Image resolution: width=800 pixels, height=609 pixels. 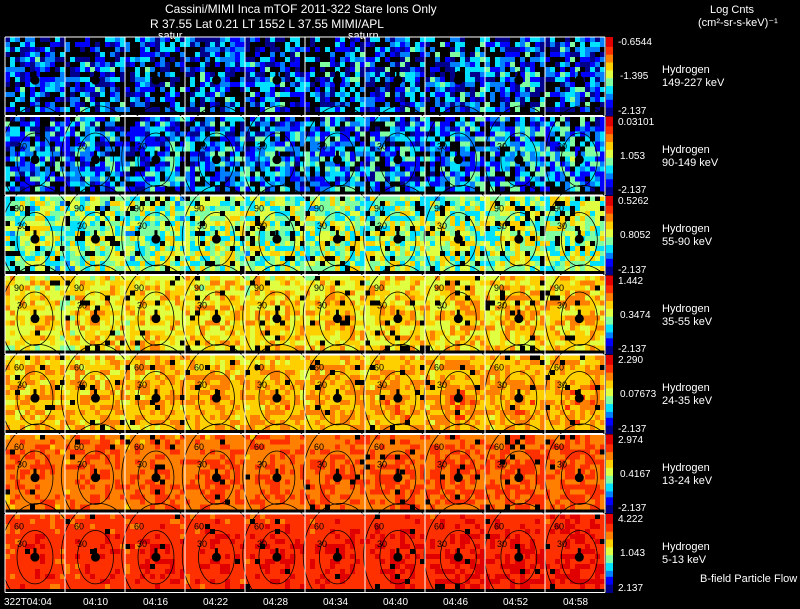 I want to click on x-tick-label: 04:52, so click(x=516, y=602).